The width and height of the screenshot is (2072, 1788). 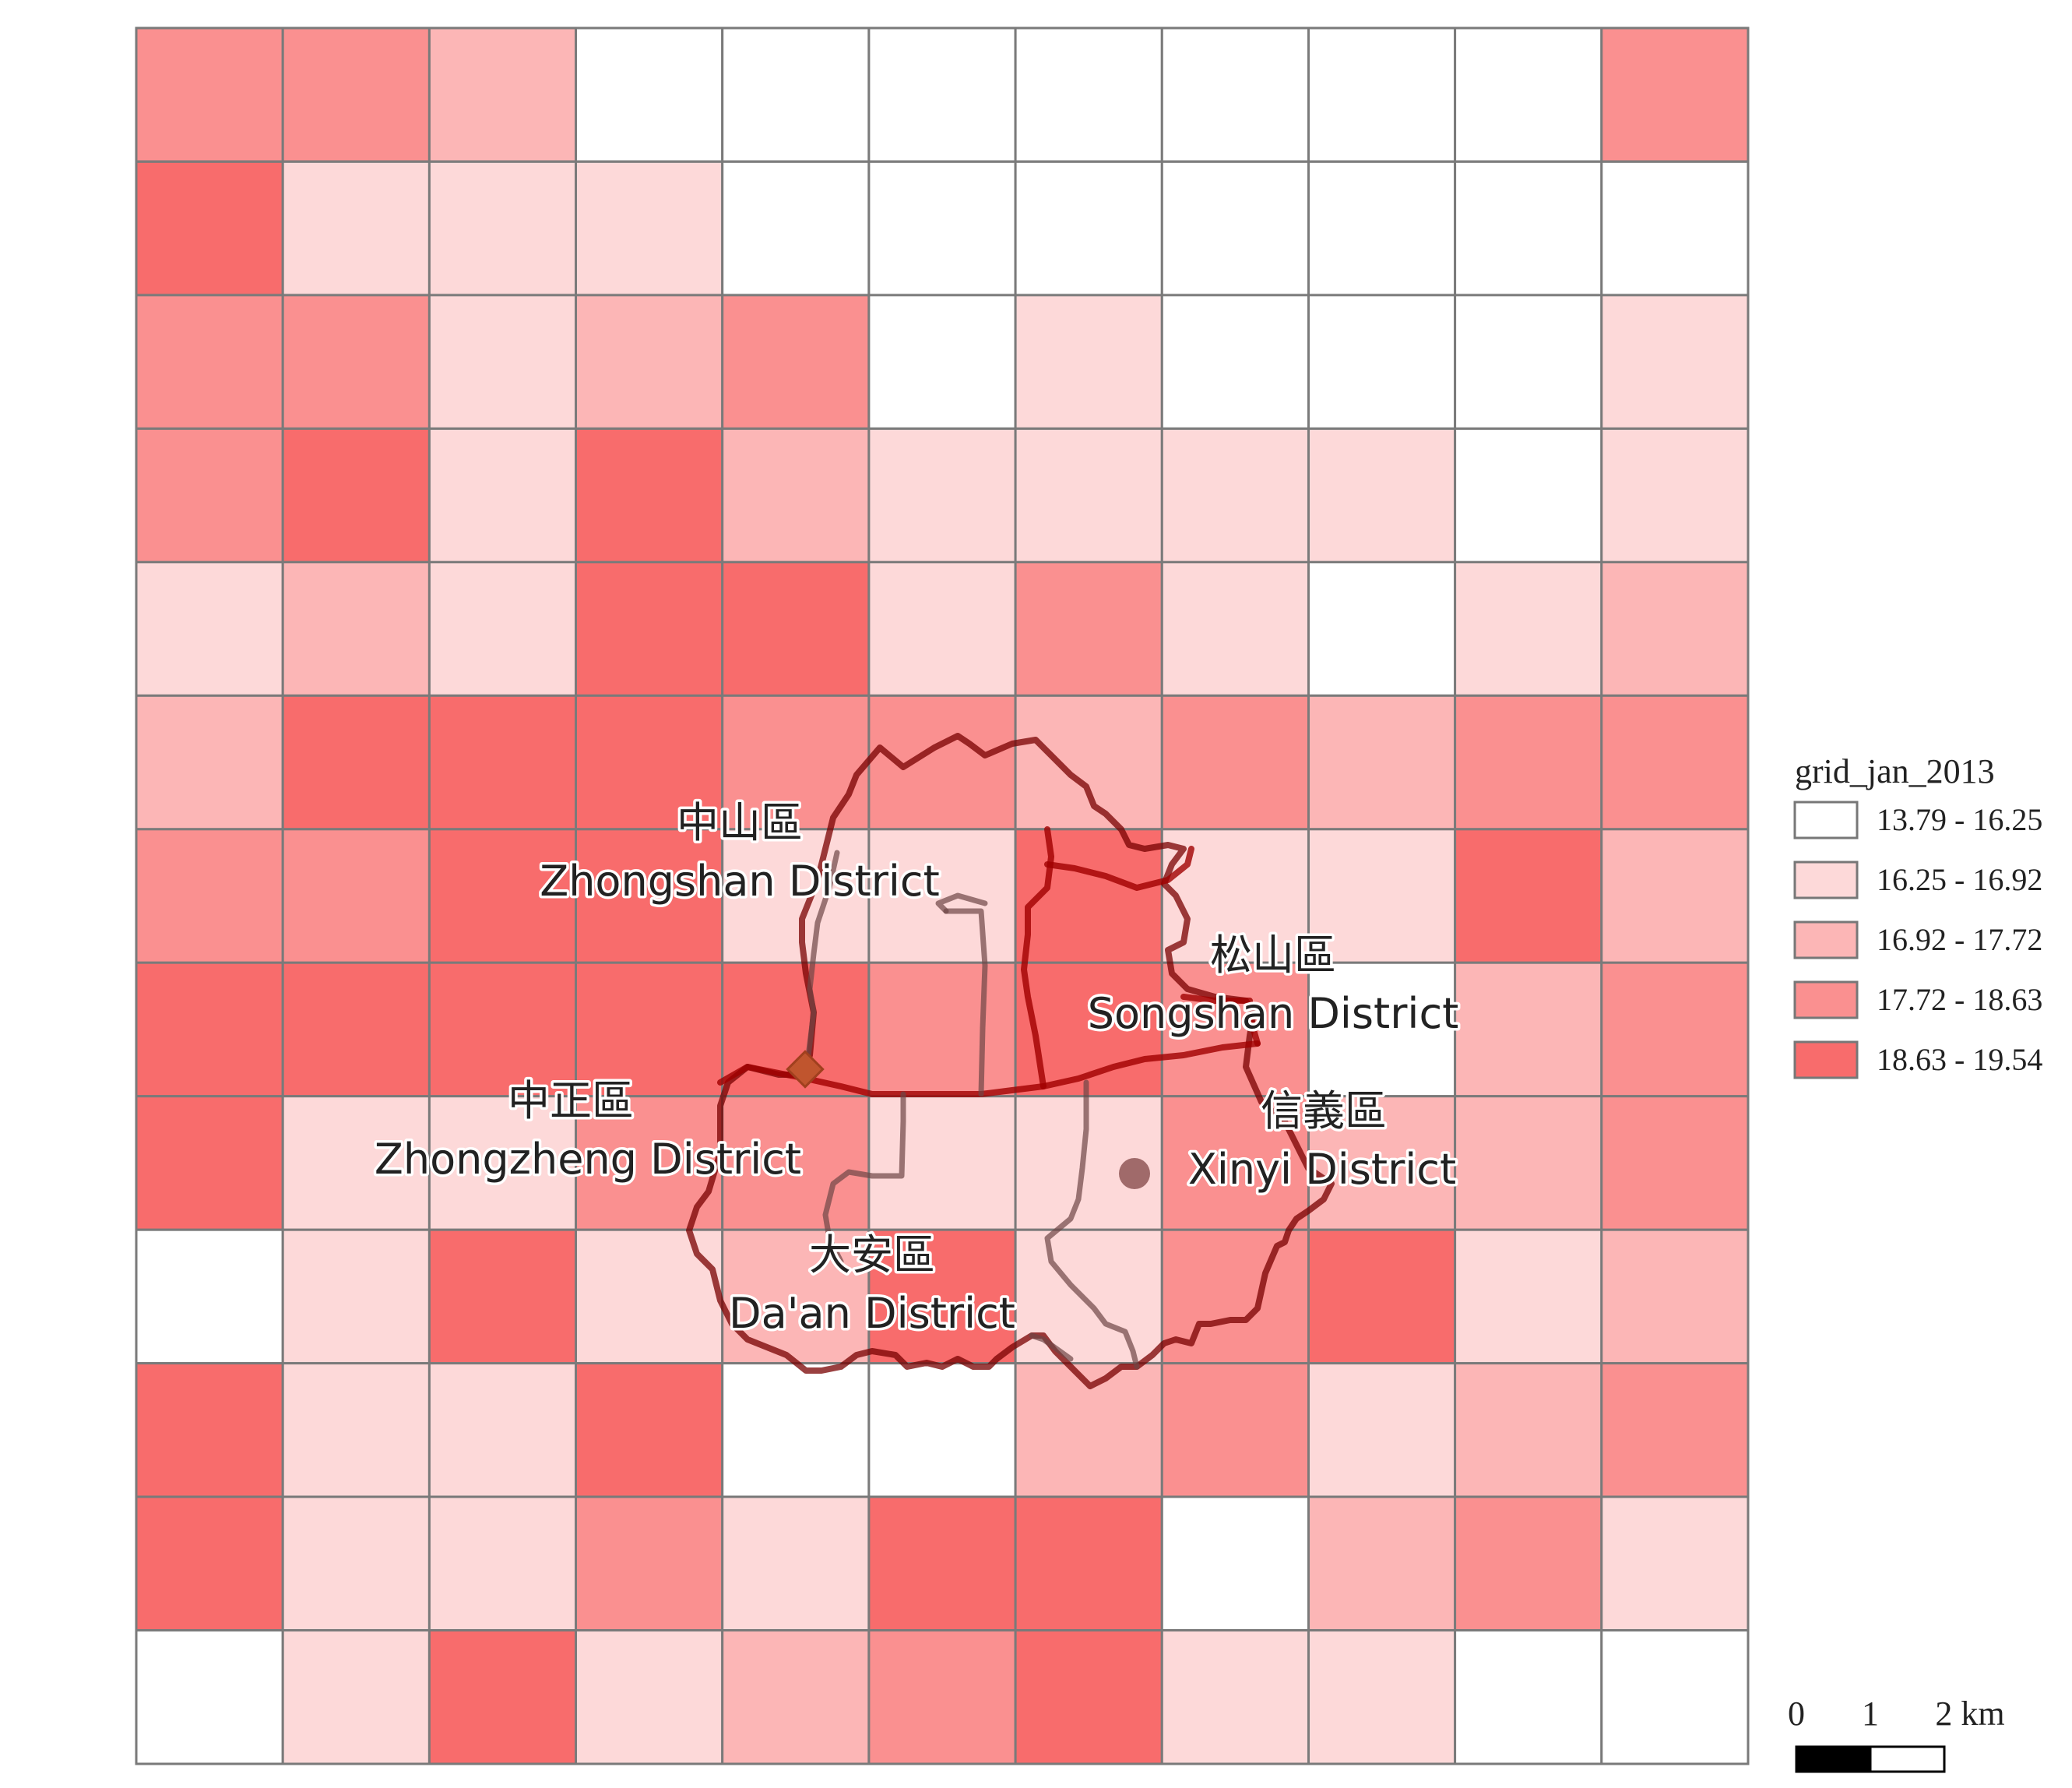 What do you see at coordinates (1960, 1059) in the screenshot?
I see `legend-label-4: 18.63 - 19.54` at bounding box center [1960, 1059].